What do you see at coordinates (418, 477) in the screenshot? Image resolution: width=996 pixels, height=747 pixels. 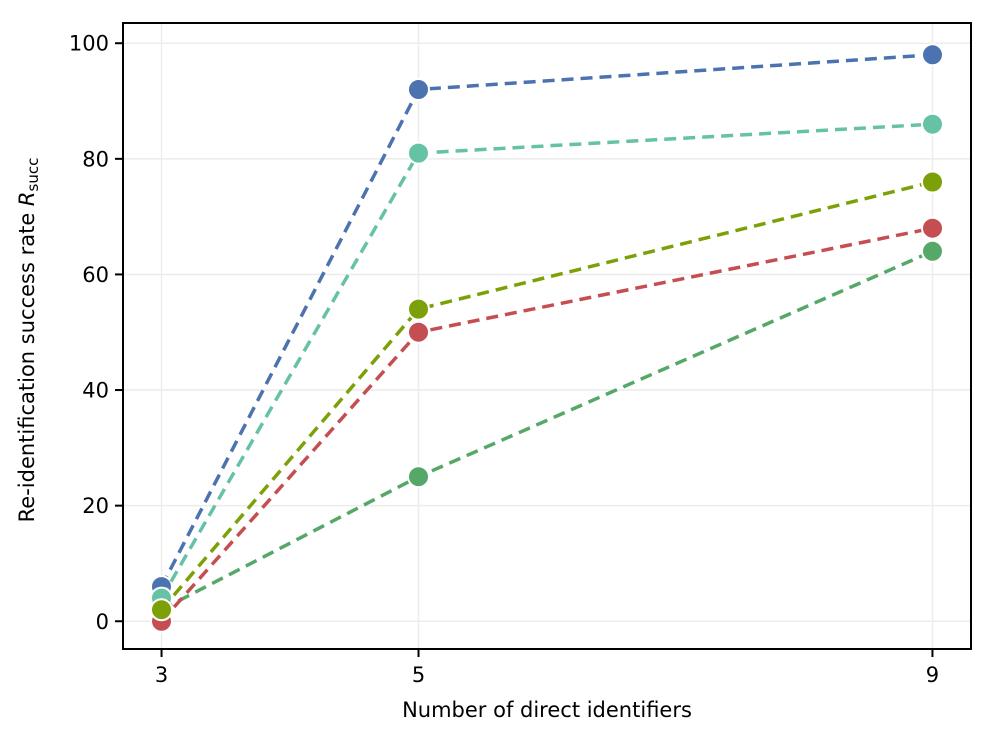 I see `marker-green-x5` at bounding box center [418, 477].